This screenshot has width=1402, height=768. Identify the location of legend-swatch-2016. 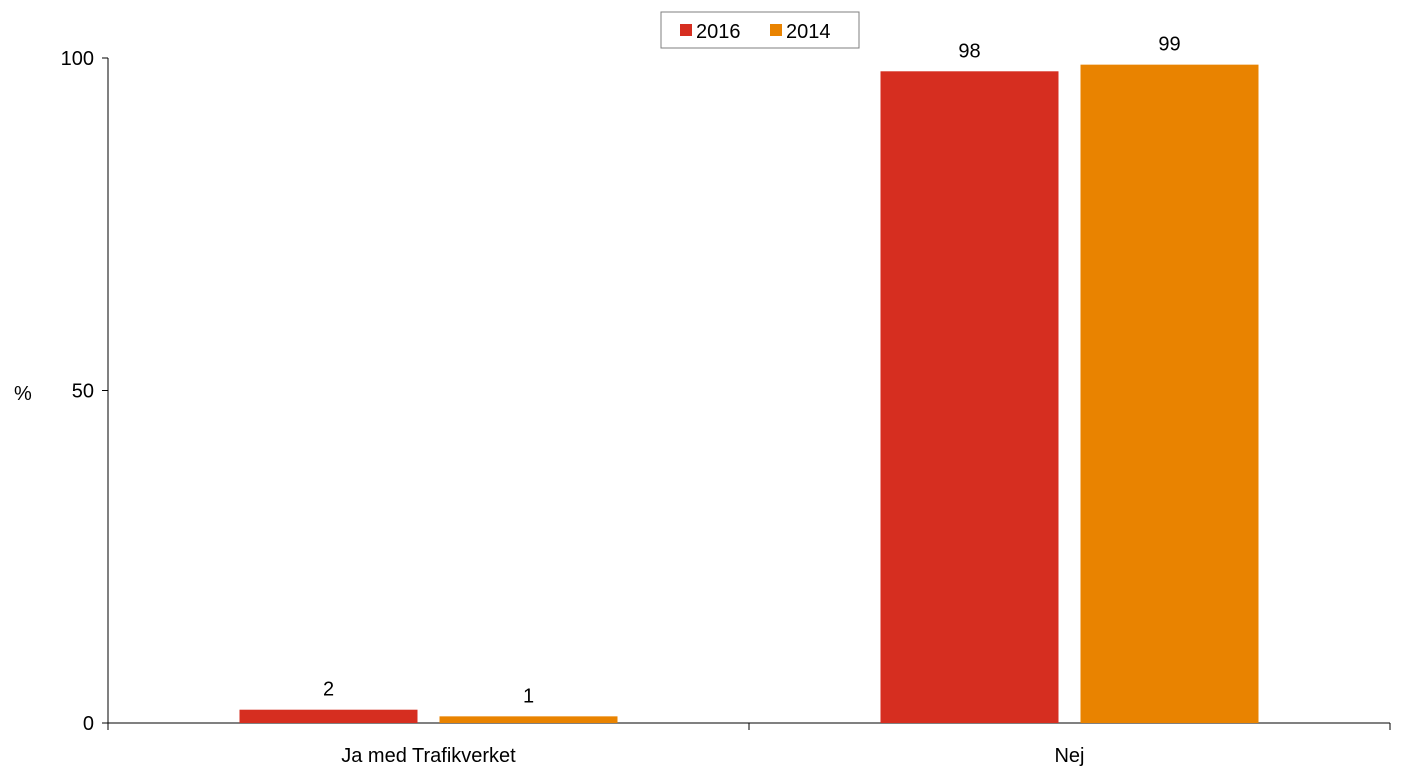
(686, 30).